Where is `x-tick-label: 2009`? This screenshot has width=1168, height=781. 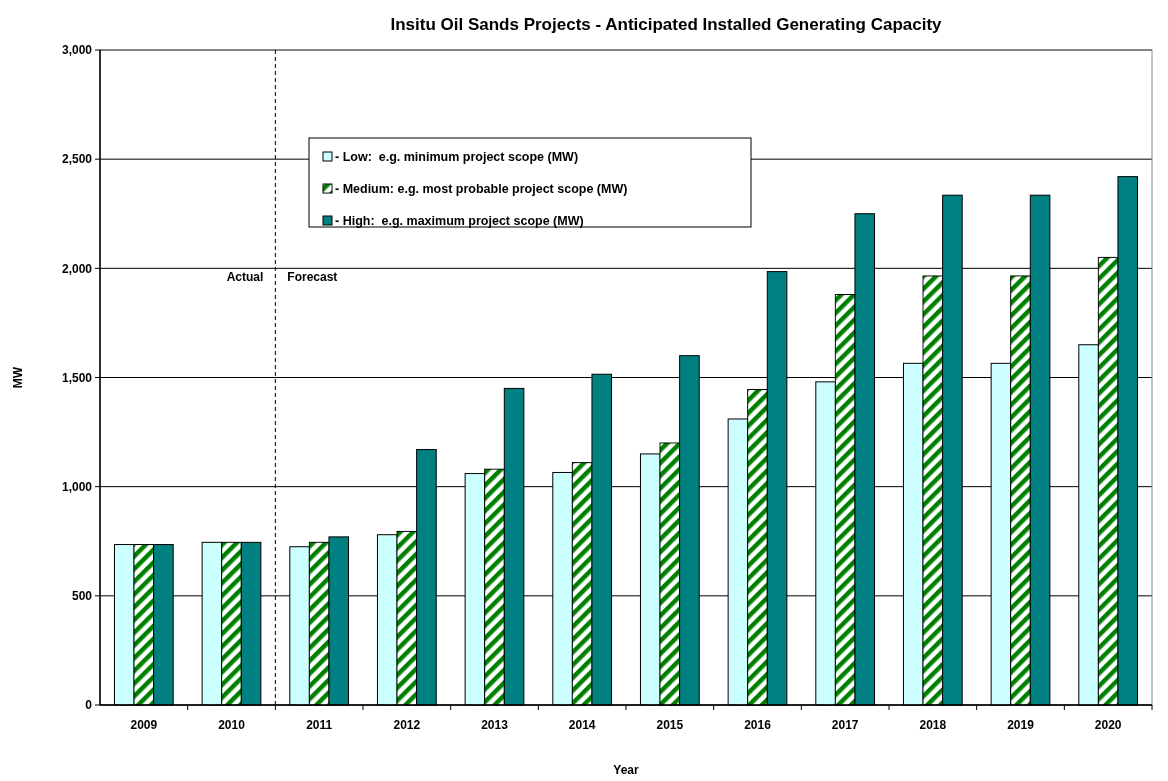 x-tick-label: 2009 is located at coordinates (144, 725).